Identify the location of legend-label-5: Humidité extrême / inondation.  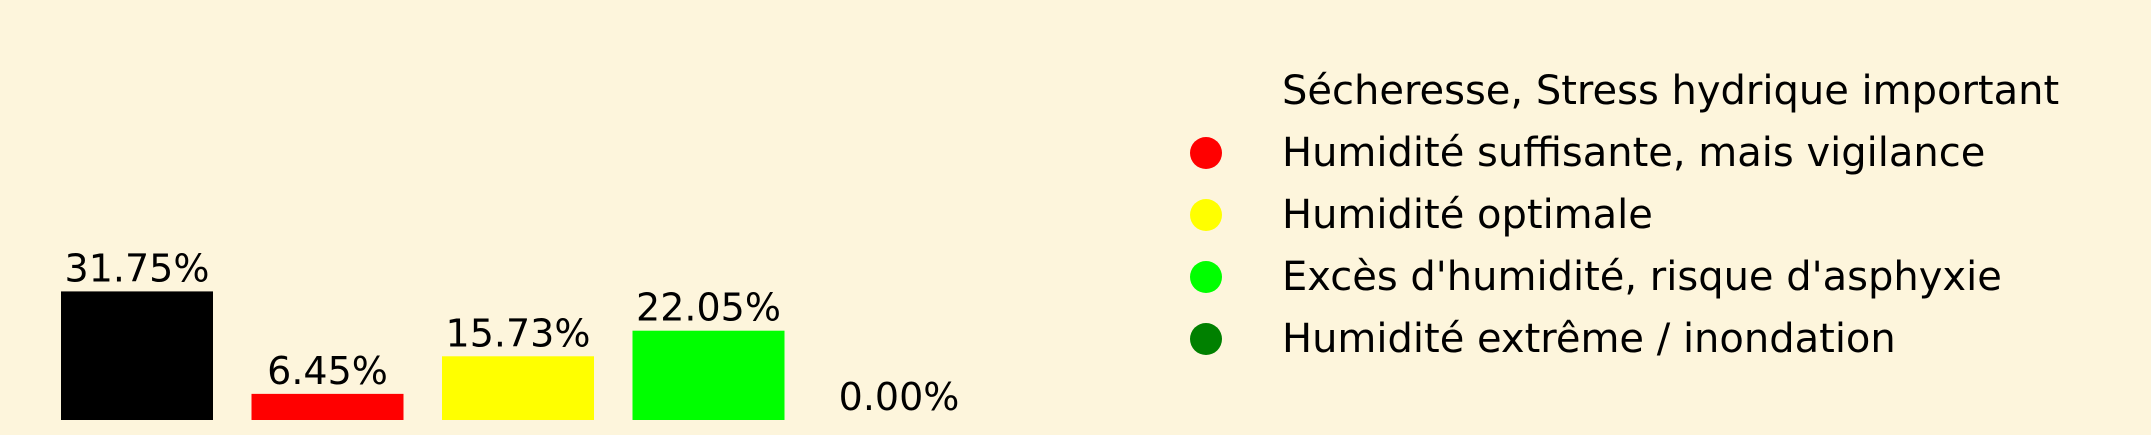
(1589, 339).